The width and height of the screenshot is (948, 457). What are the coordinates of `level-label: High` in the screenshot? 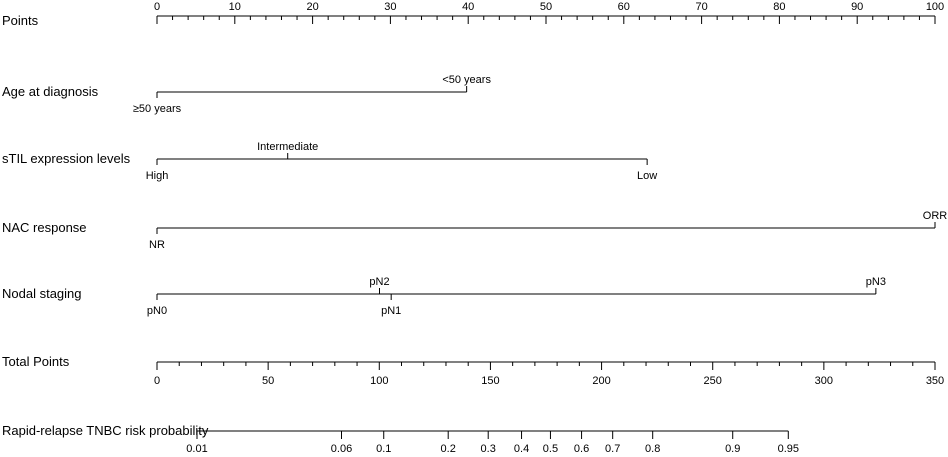 It's located at (157, 176).